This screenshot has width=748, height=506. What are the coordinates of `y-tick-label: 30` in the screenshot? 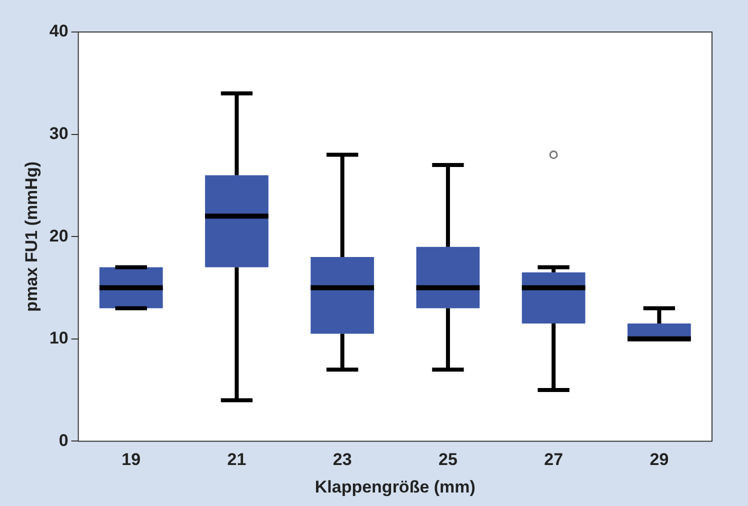 It's located at (58, 133).